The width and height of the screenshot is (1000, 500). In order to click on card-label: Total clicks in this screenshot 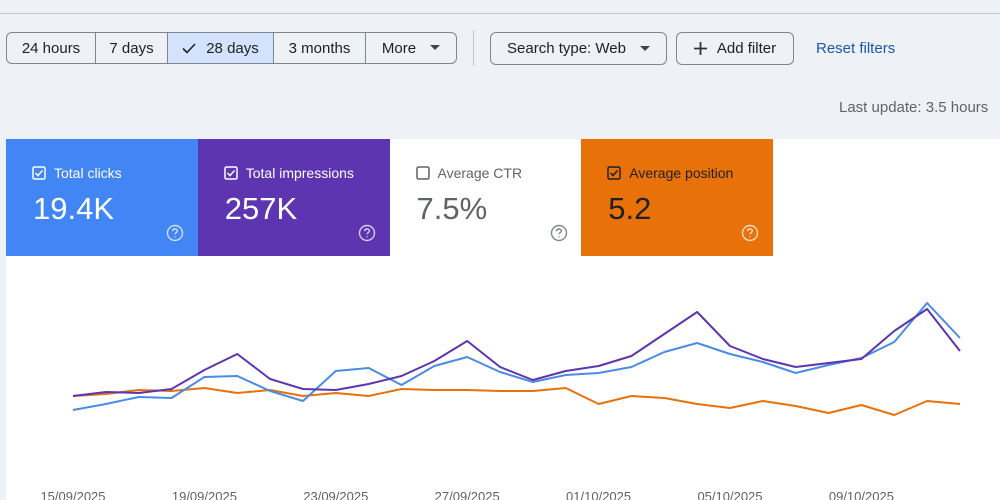, I will do `click(88, 173)`.